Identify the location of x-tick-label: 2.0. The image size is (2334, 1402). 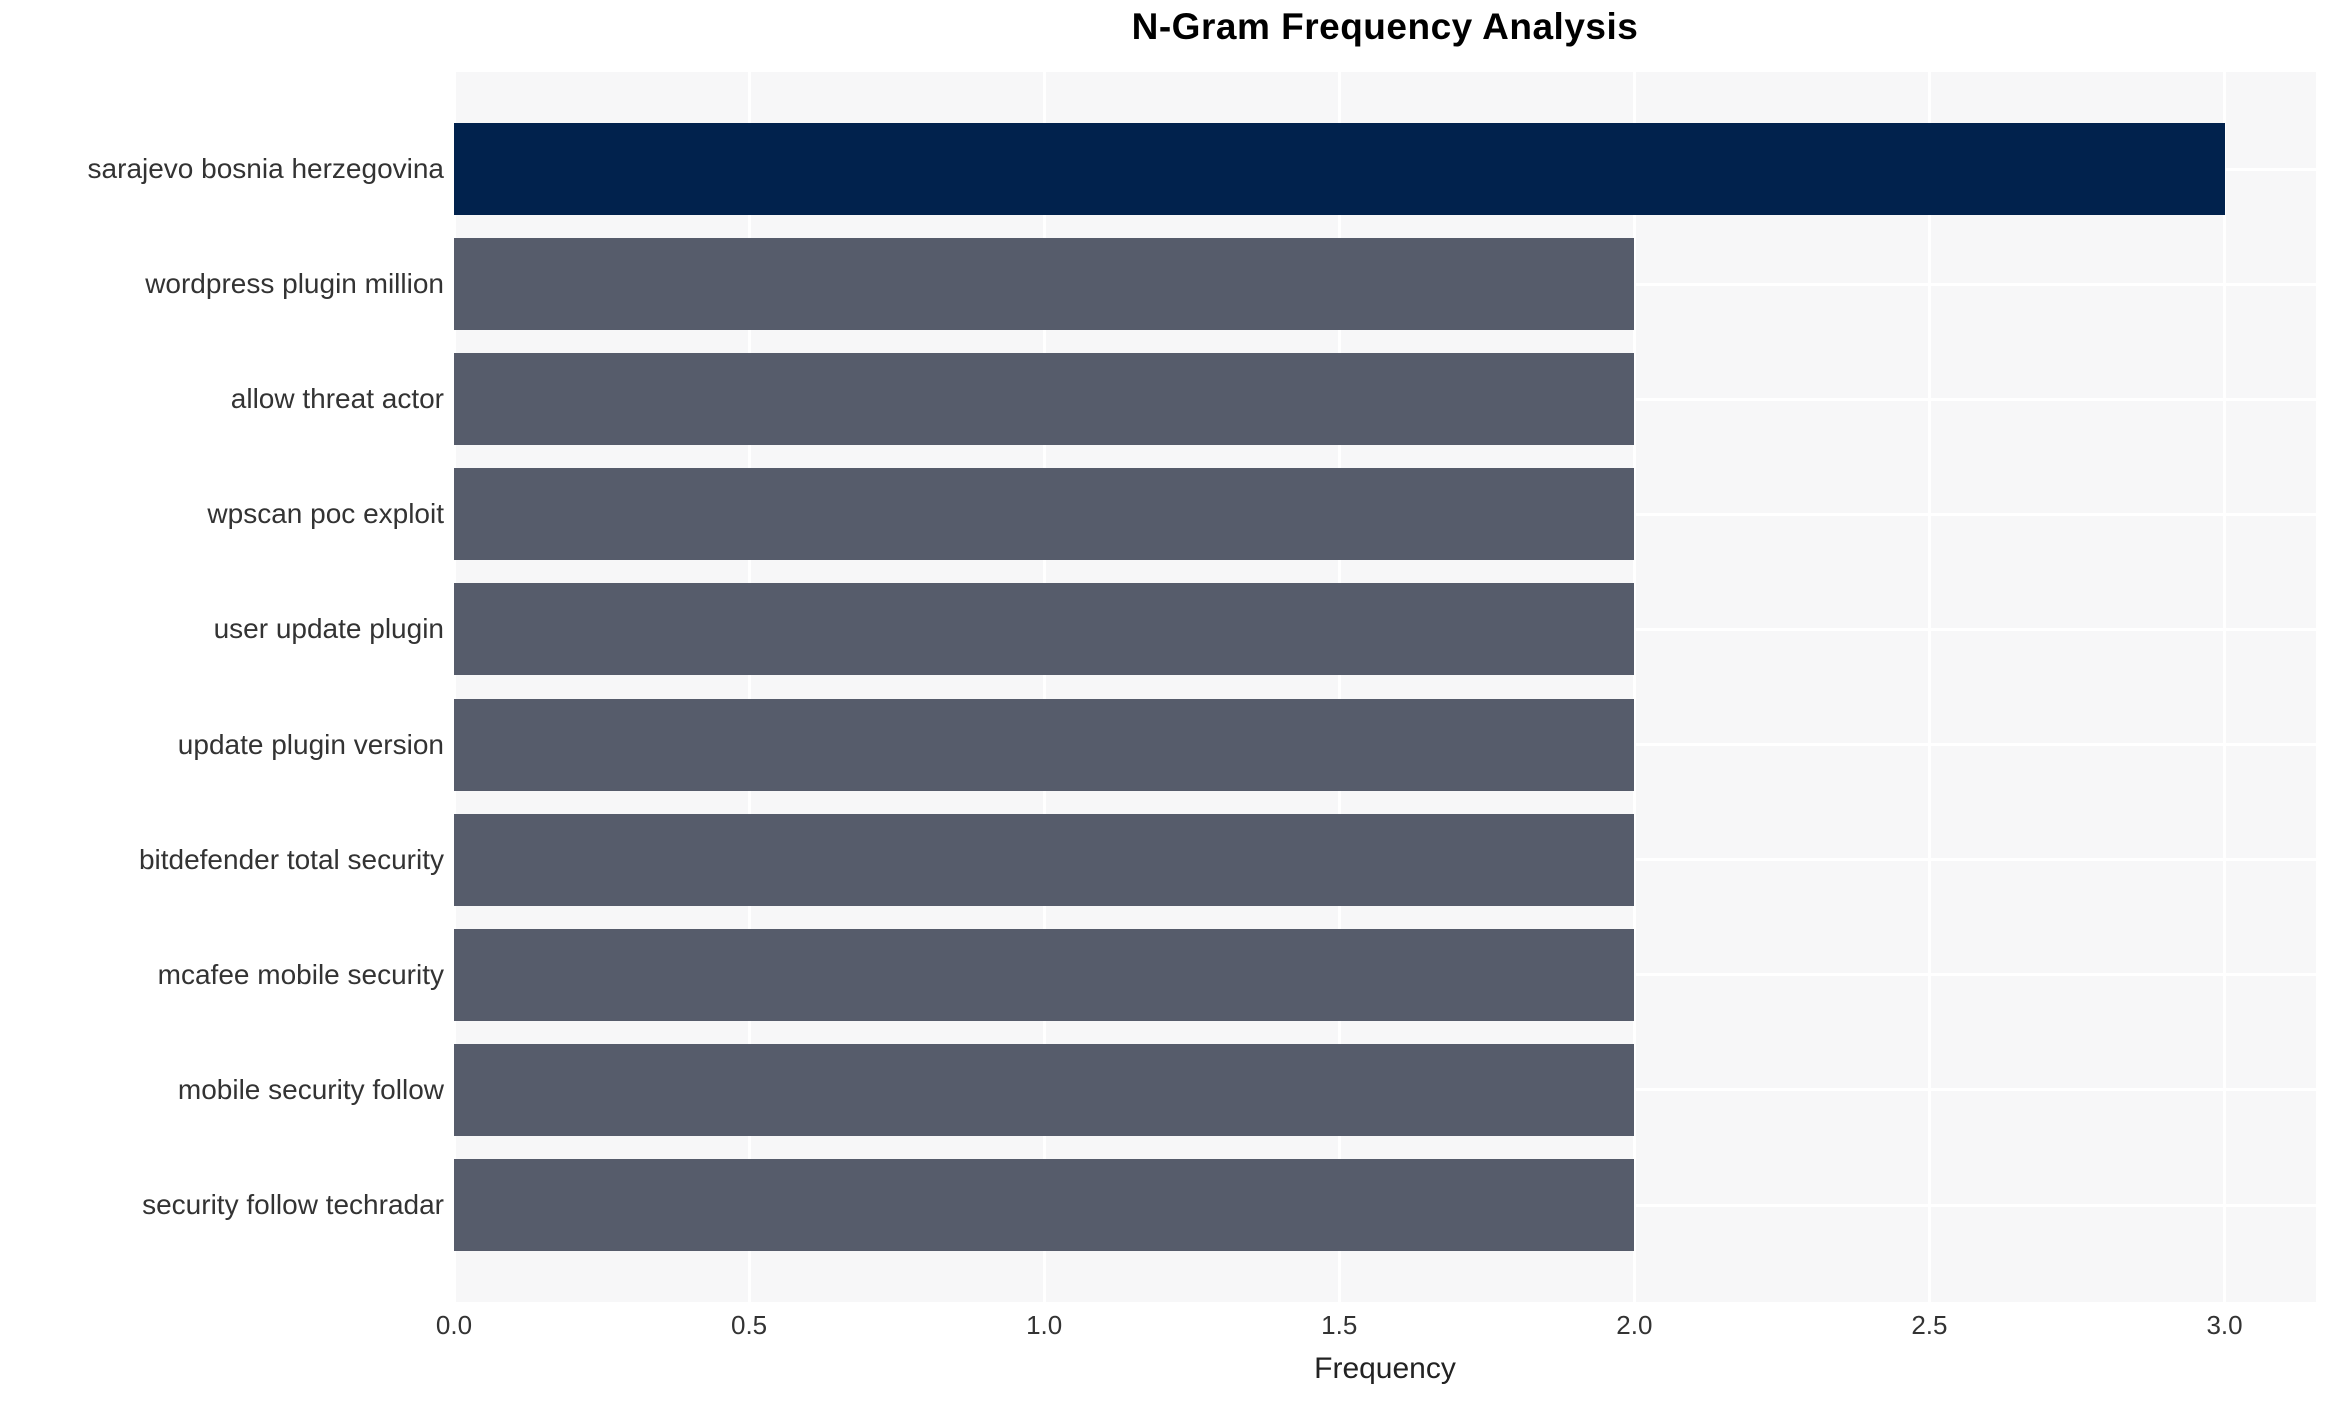
(1634, 1325).